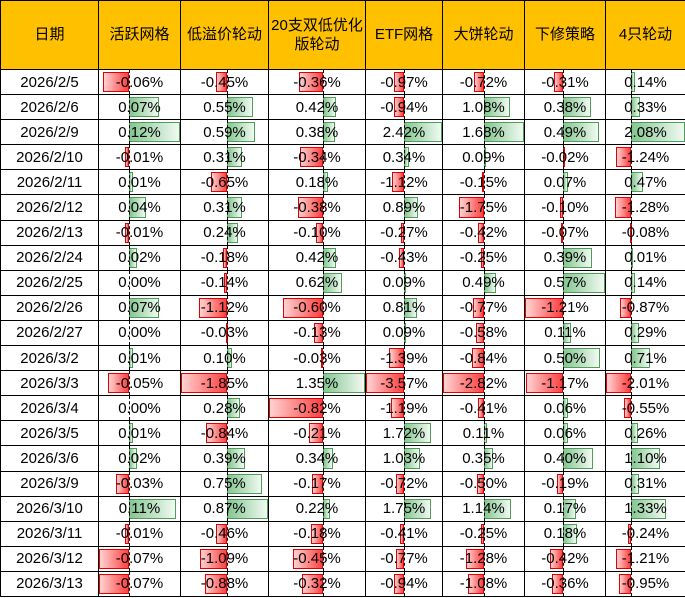 The width and height of the screenshot is (685, 598). I want to click on value-cell: -0.82%, so click(317, 408).